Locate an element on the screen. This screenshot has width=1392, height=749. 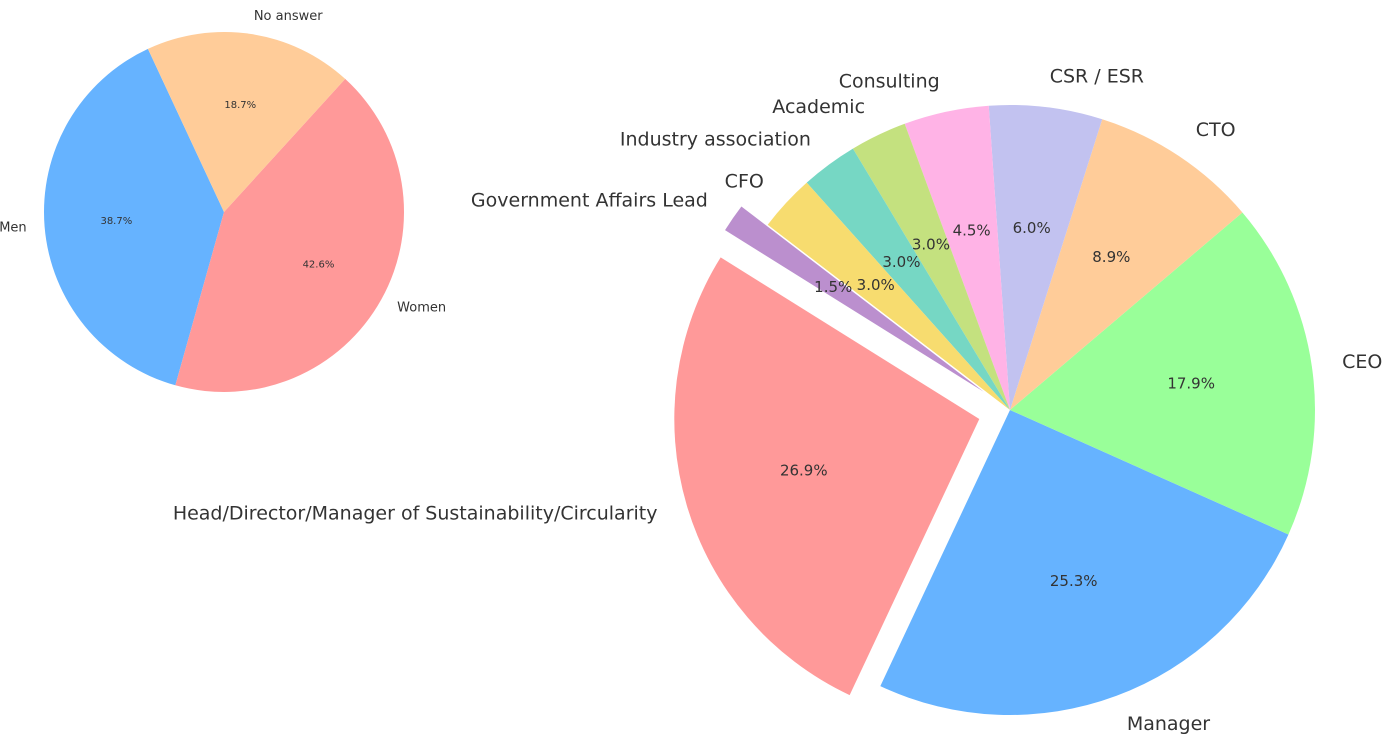
pie-category-label-women: Women is located at coordinates (421, 307).